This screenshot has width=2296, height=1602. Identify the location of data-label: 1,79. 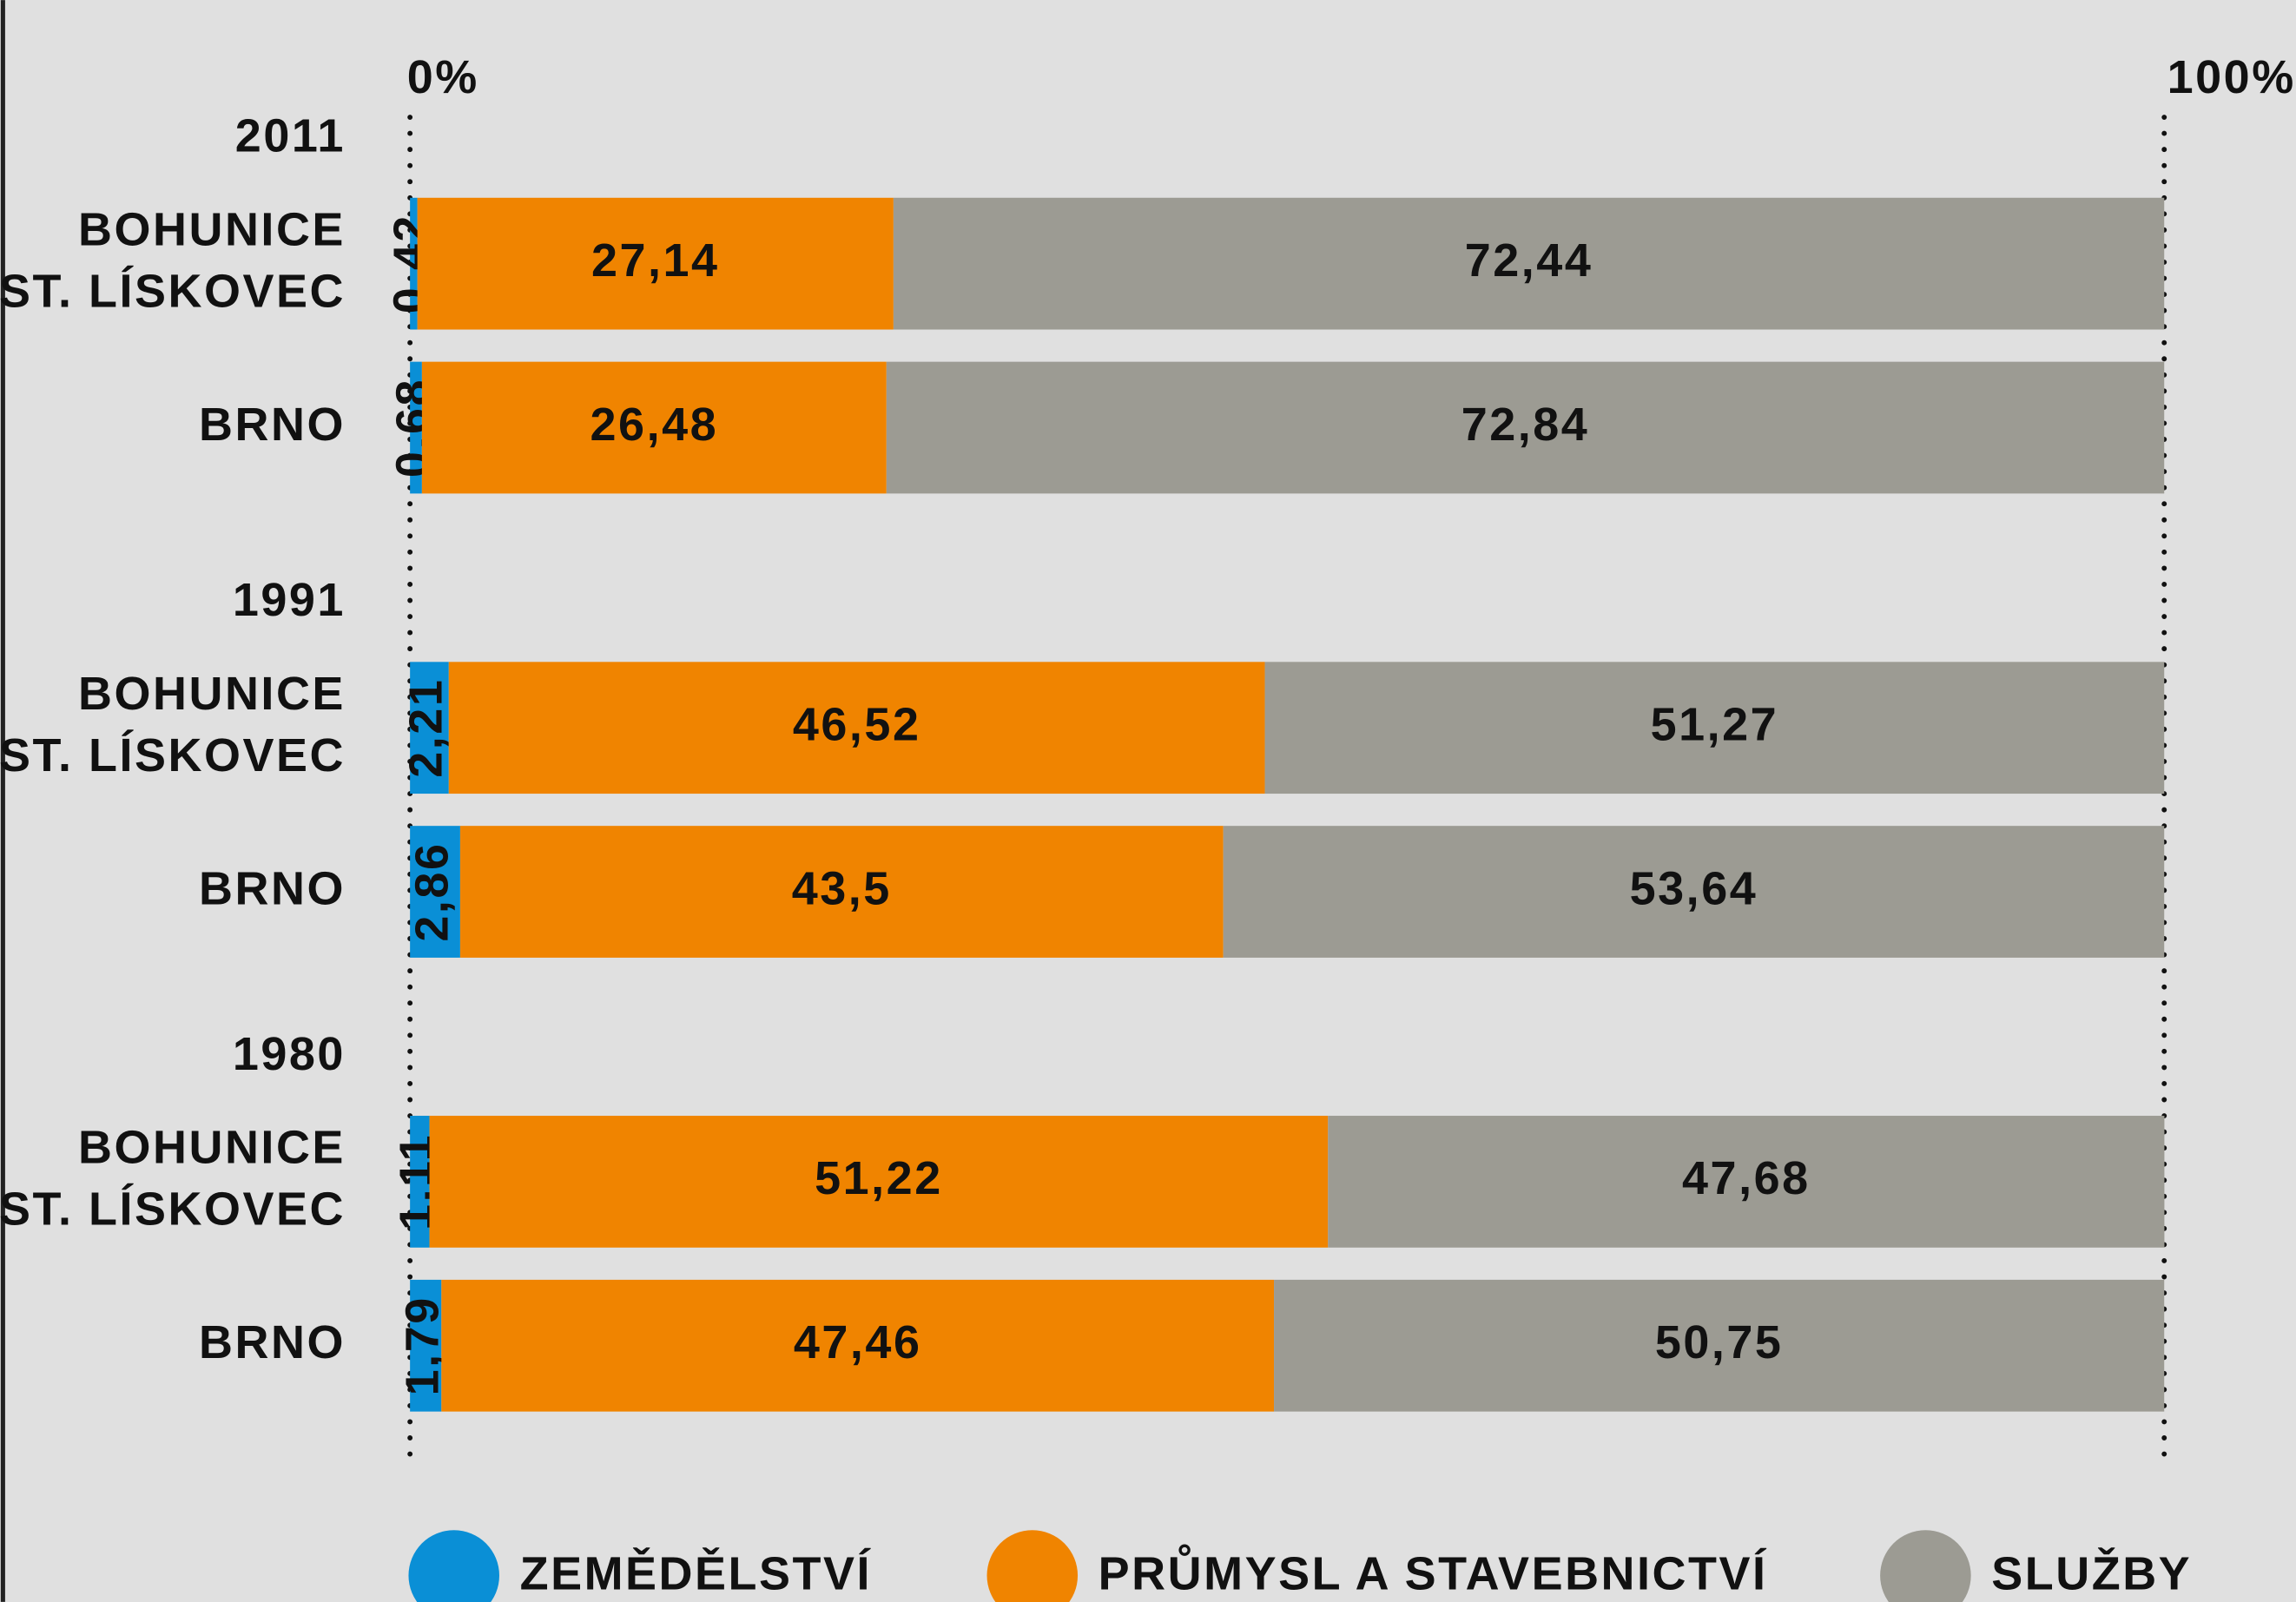
(422, 1345).